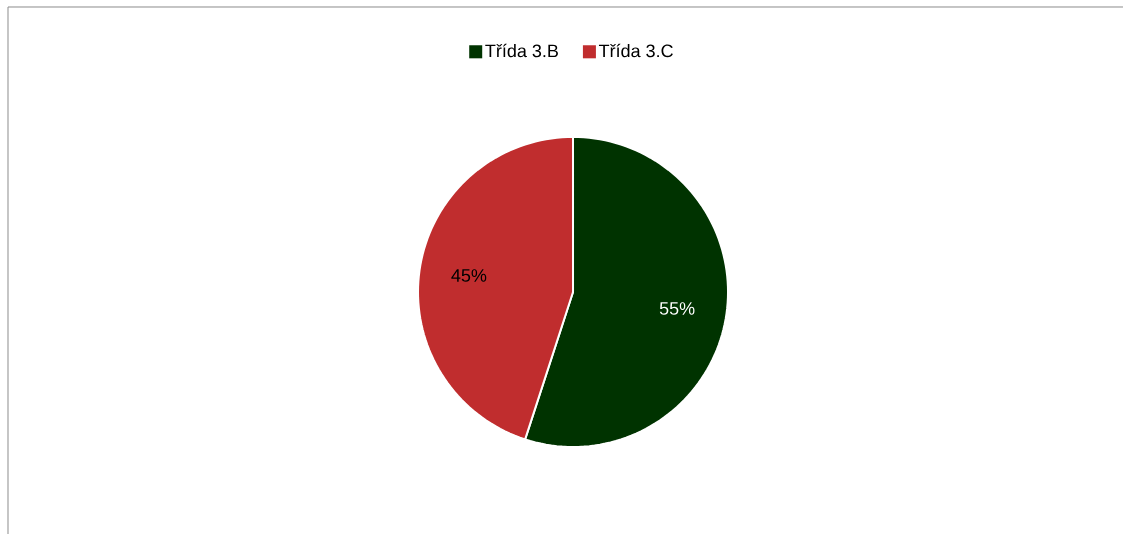 The width and height of the screenshot is (1123, 534). What do you see at coordinates (521, 50) in the screenshot?
I see `legend-label: Třída 3.B` at bounding box center [521, 50].